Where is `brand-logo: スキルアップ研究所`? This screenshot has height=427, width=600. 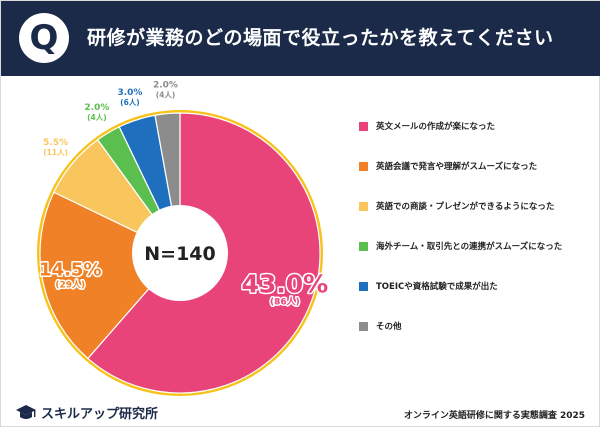 brand-logo: スキルアップ研究所 is located at coordinates (86, 412).